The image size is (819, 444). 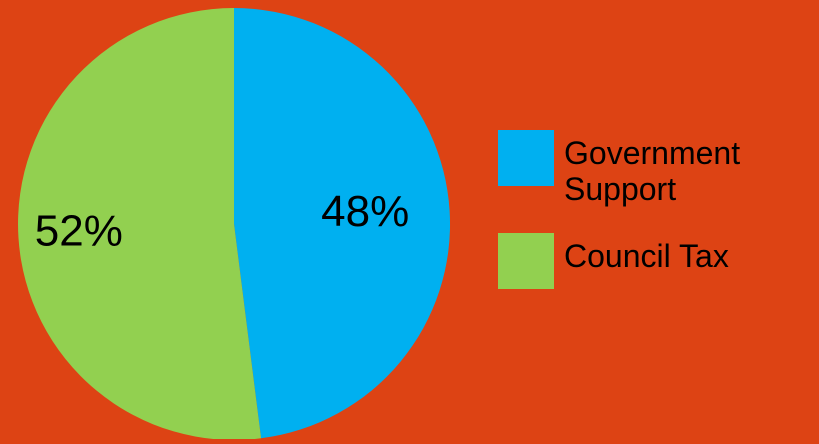 I want to click on legend-swatch-government-support, so click(x=526, y=158).